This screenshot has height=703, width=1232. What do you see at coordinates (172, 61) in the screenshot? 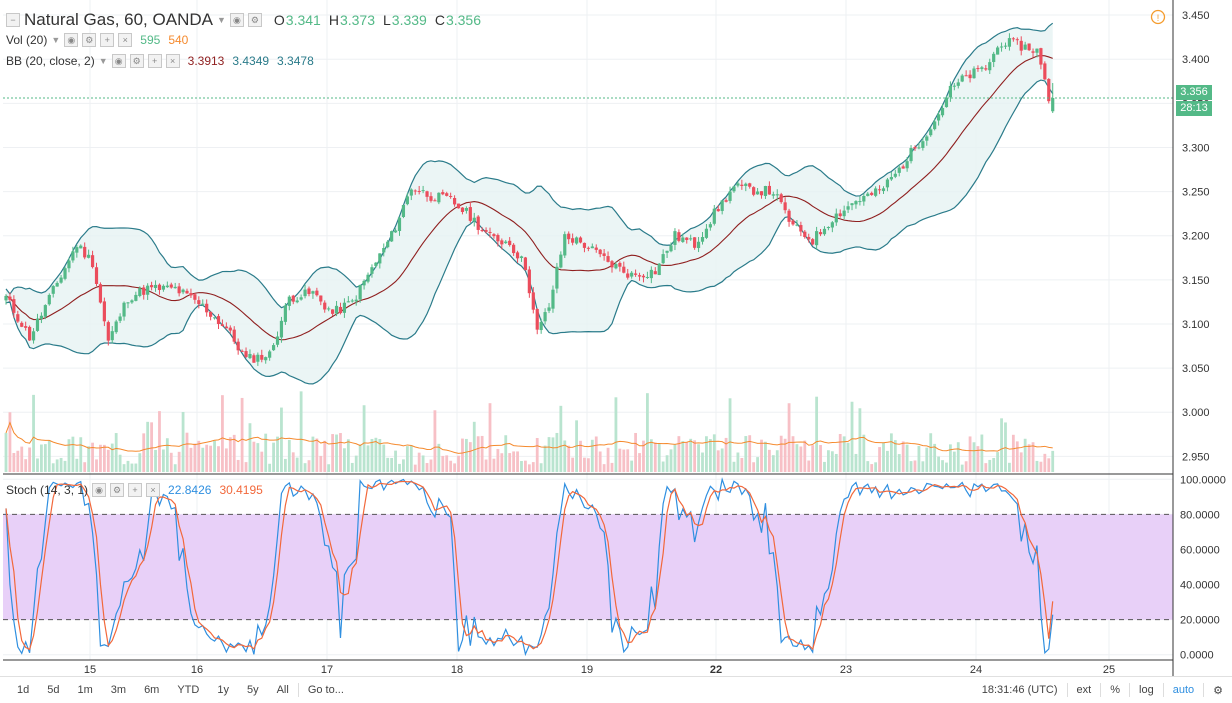
I see `close-icon: ×` at bounding box center [172, 61].